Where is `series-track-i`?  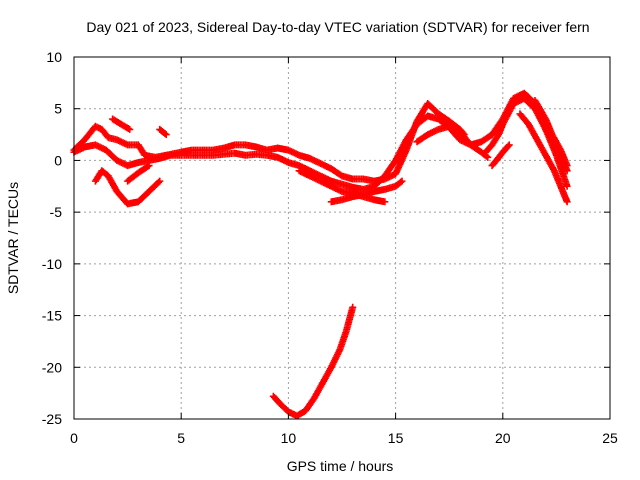 series-track-i is located at coordinates (452, 141).